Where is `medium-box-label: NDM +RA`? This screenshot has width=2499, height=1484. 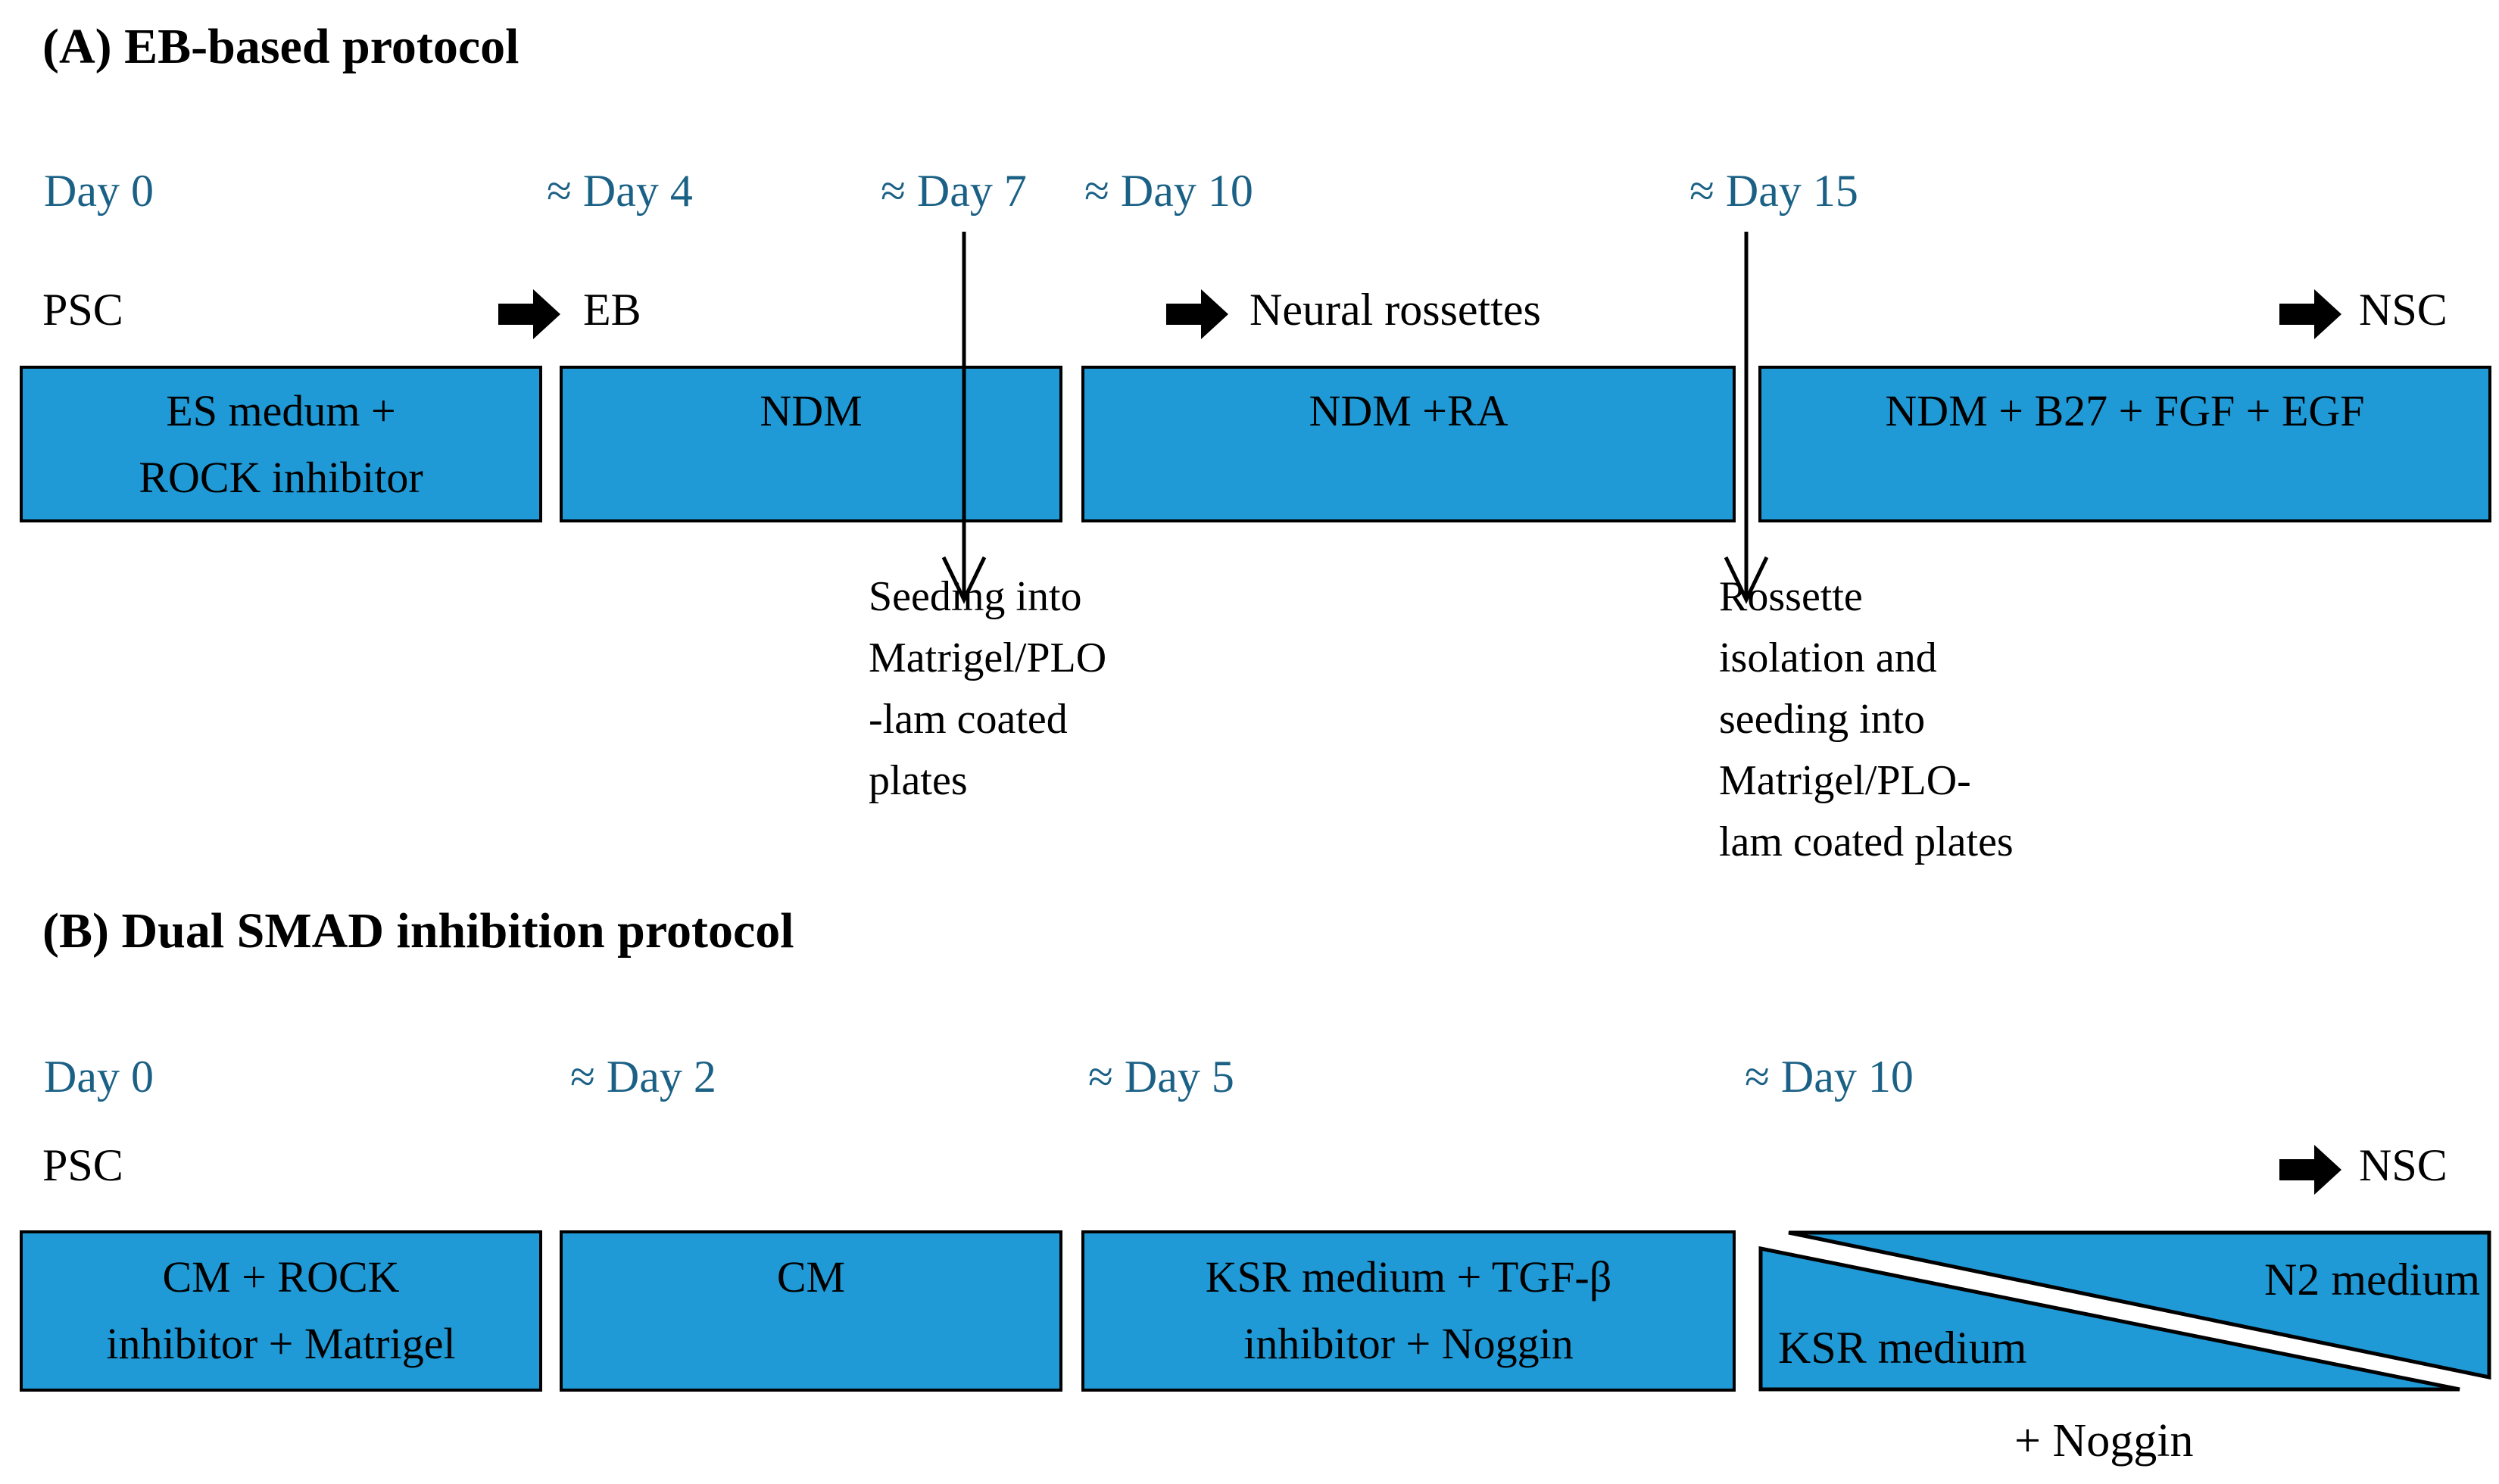
medium-box-label: NDM +RA is located at coordinates (1409, 410).